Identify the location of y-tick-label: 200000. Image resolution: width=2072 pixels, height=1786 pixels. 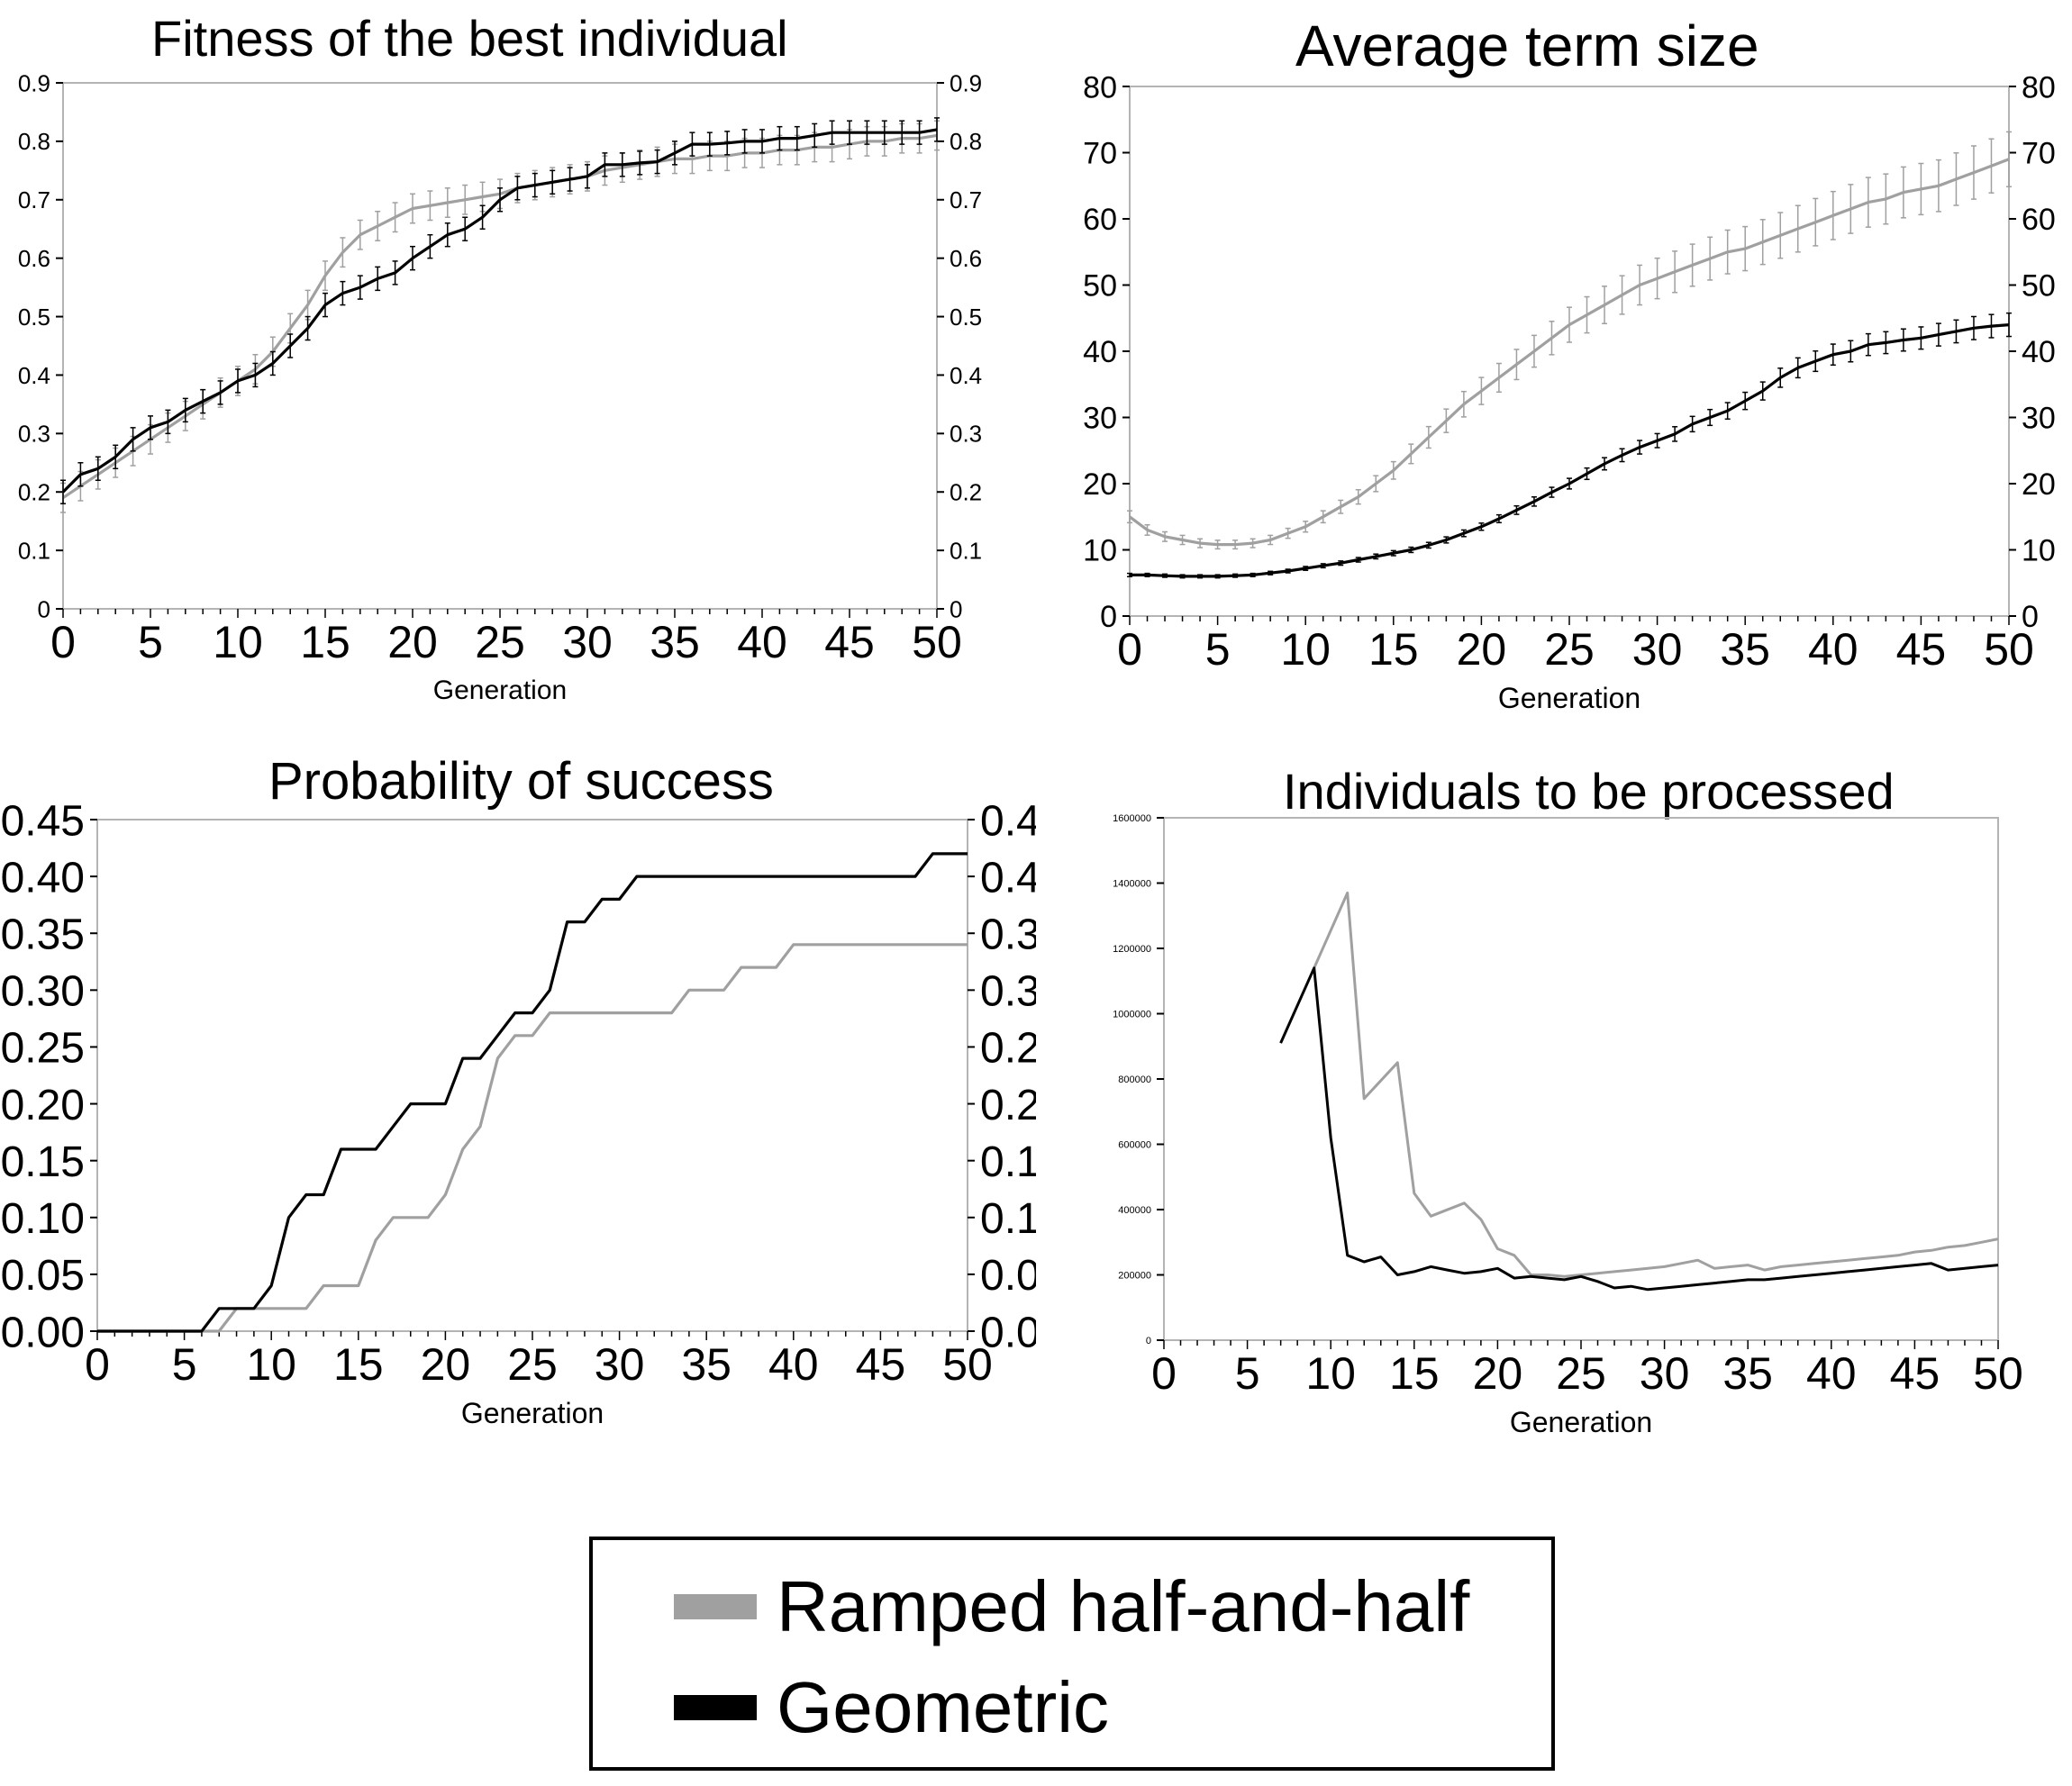
(1134, 1275).